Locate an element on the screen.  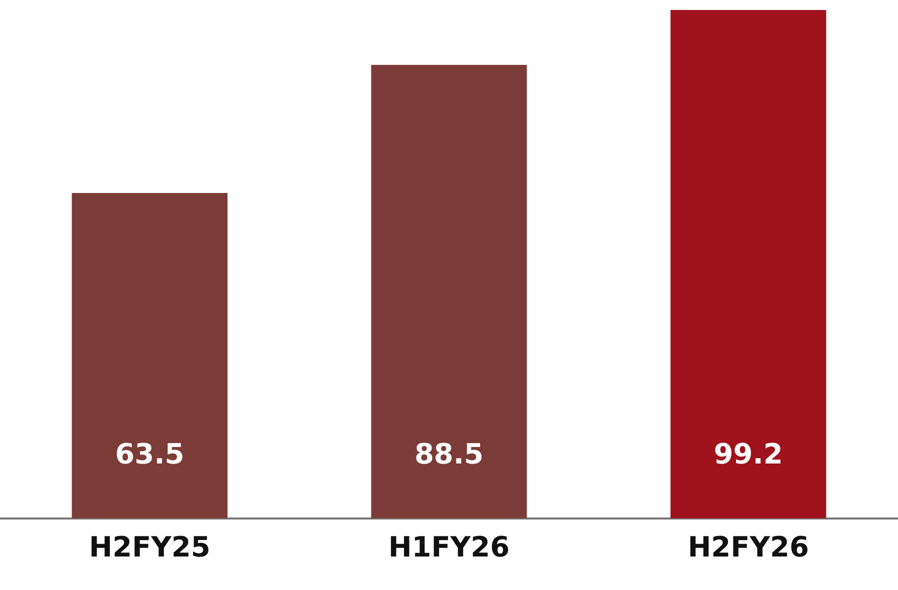
x-tick-label: H2FY26 is located at coordinates (748, 547).